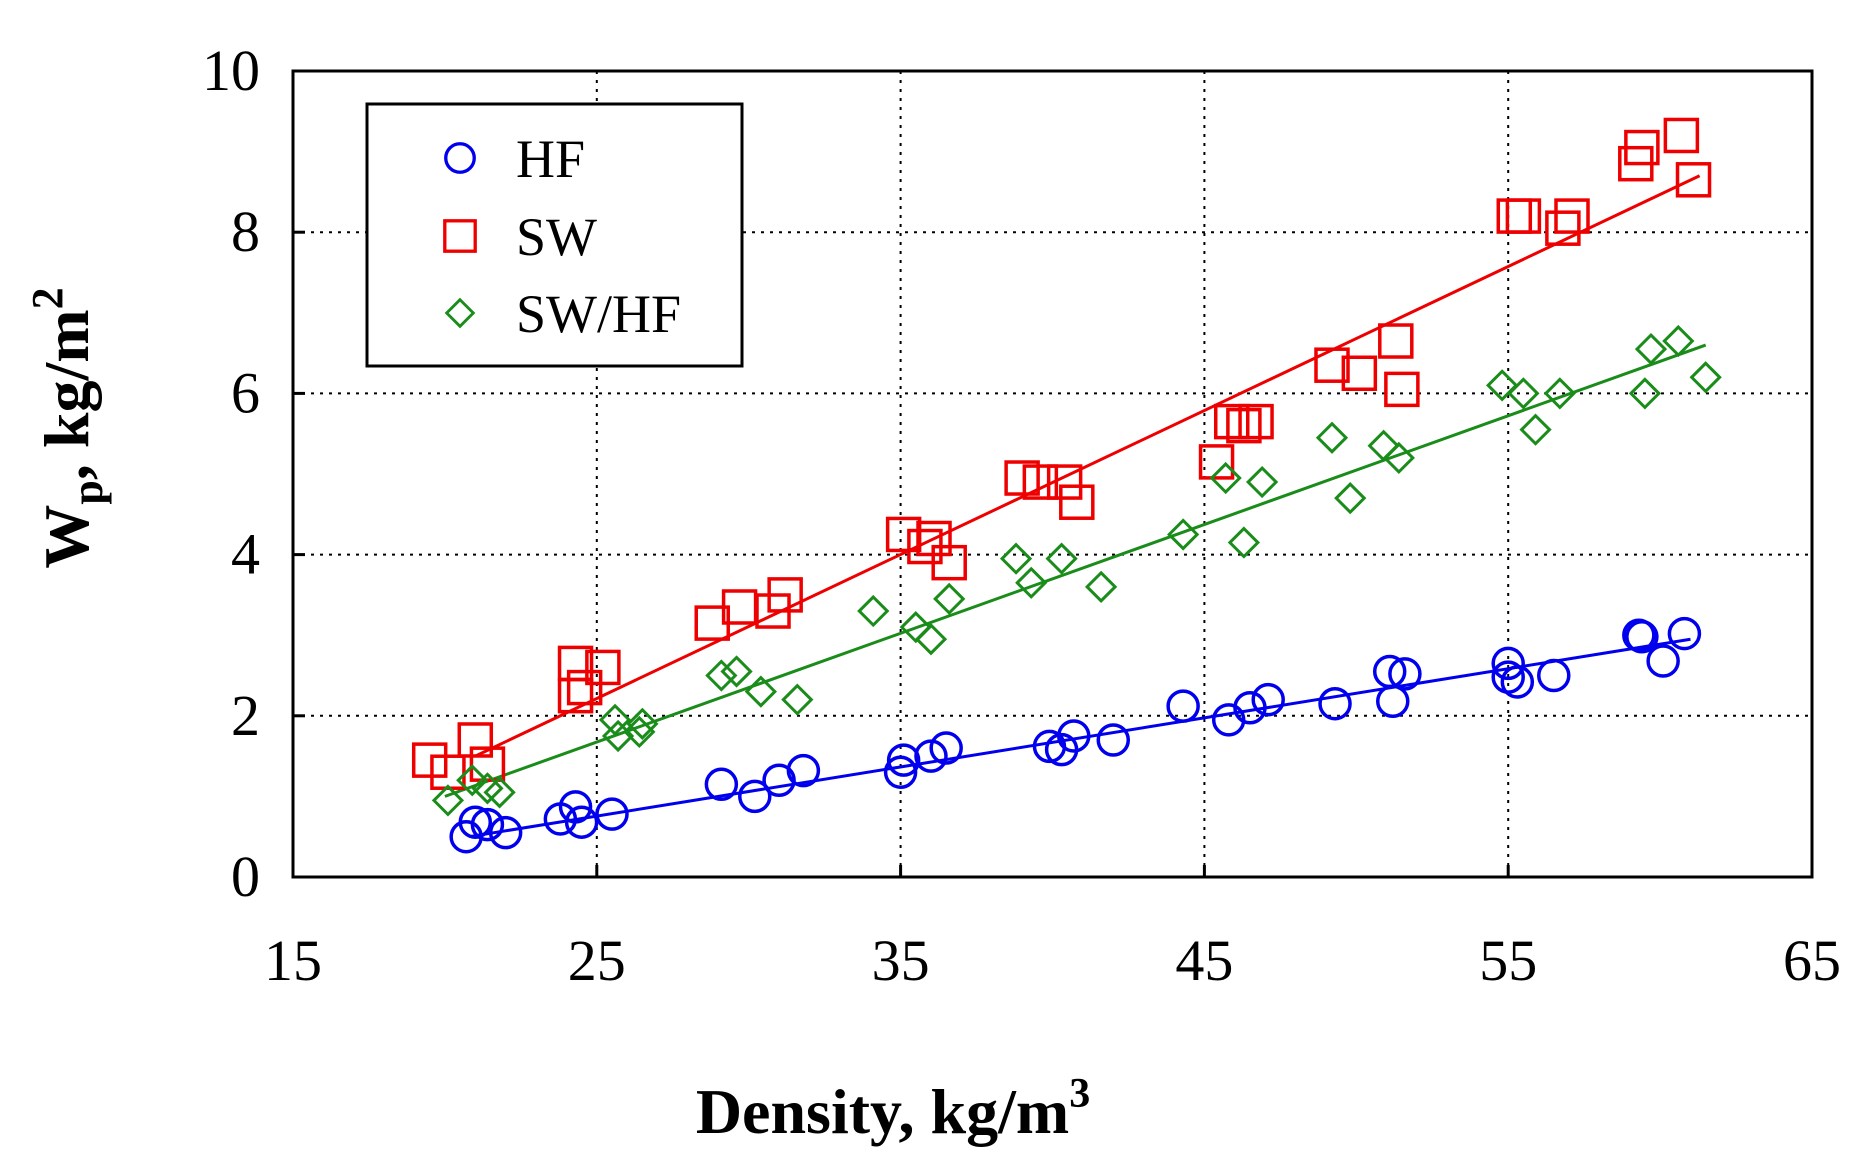 Image resolution: width=1872 pixels, height=1174 pixels. Describe the element at coordinates (597, 960) in the screenshot. I see `x-tick-label: 25` at that location.